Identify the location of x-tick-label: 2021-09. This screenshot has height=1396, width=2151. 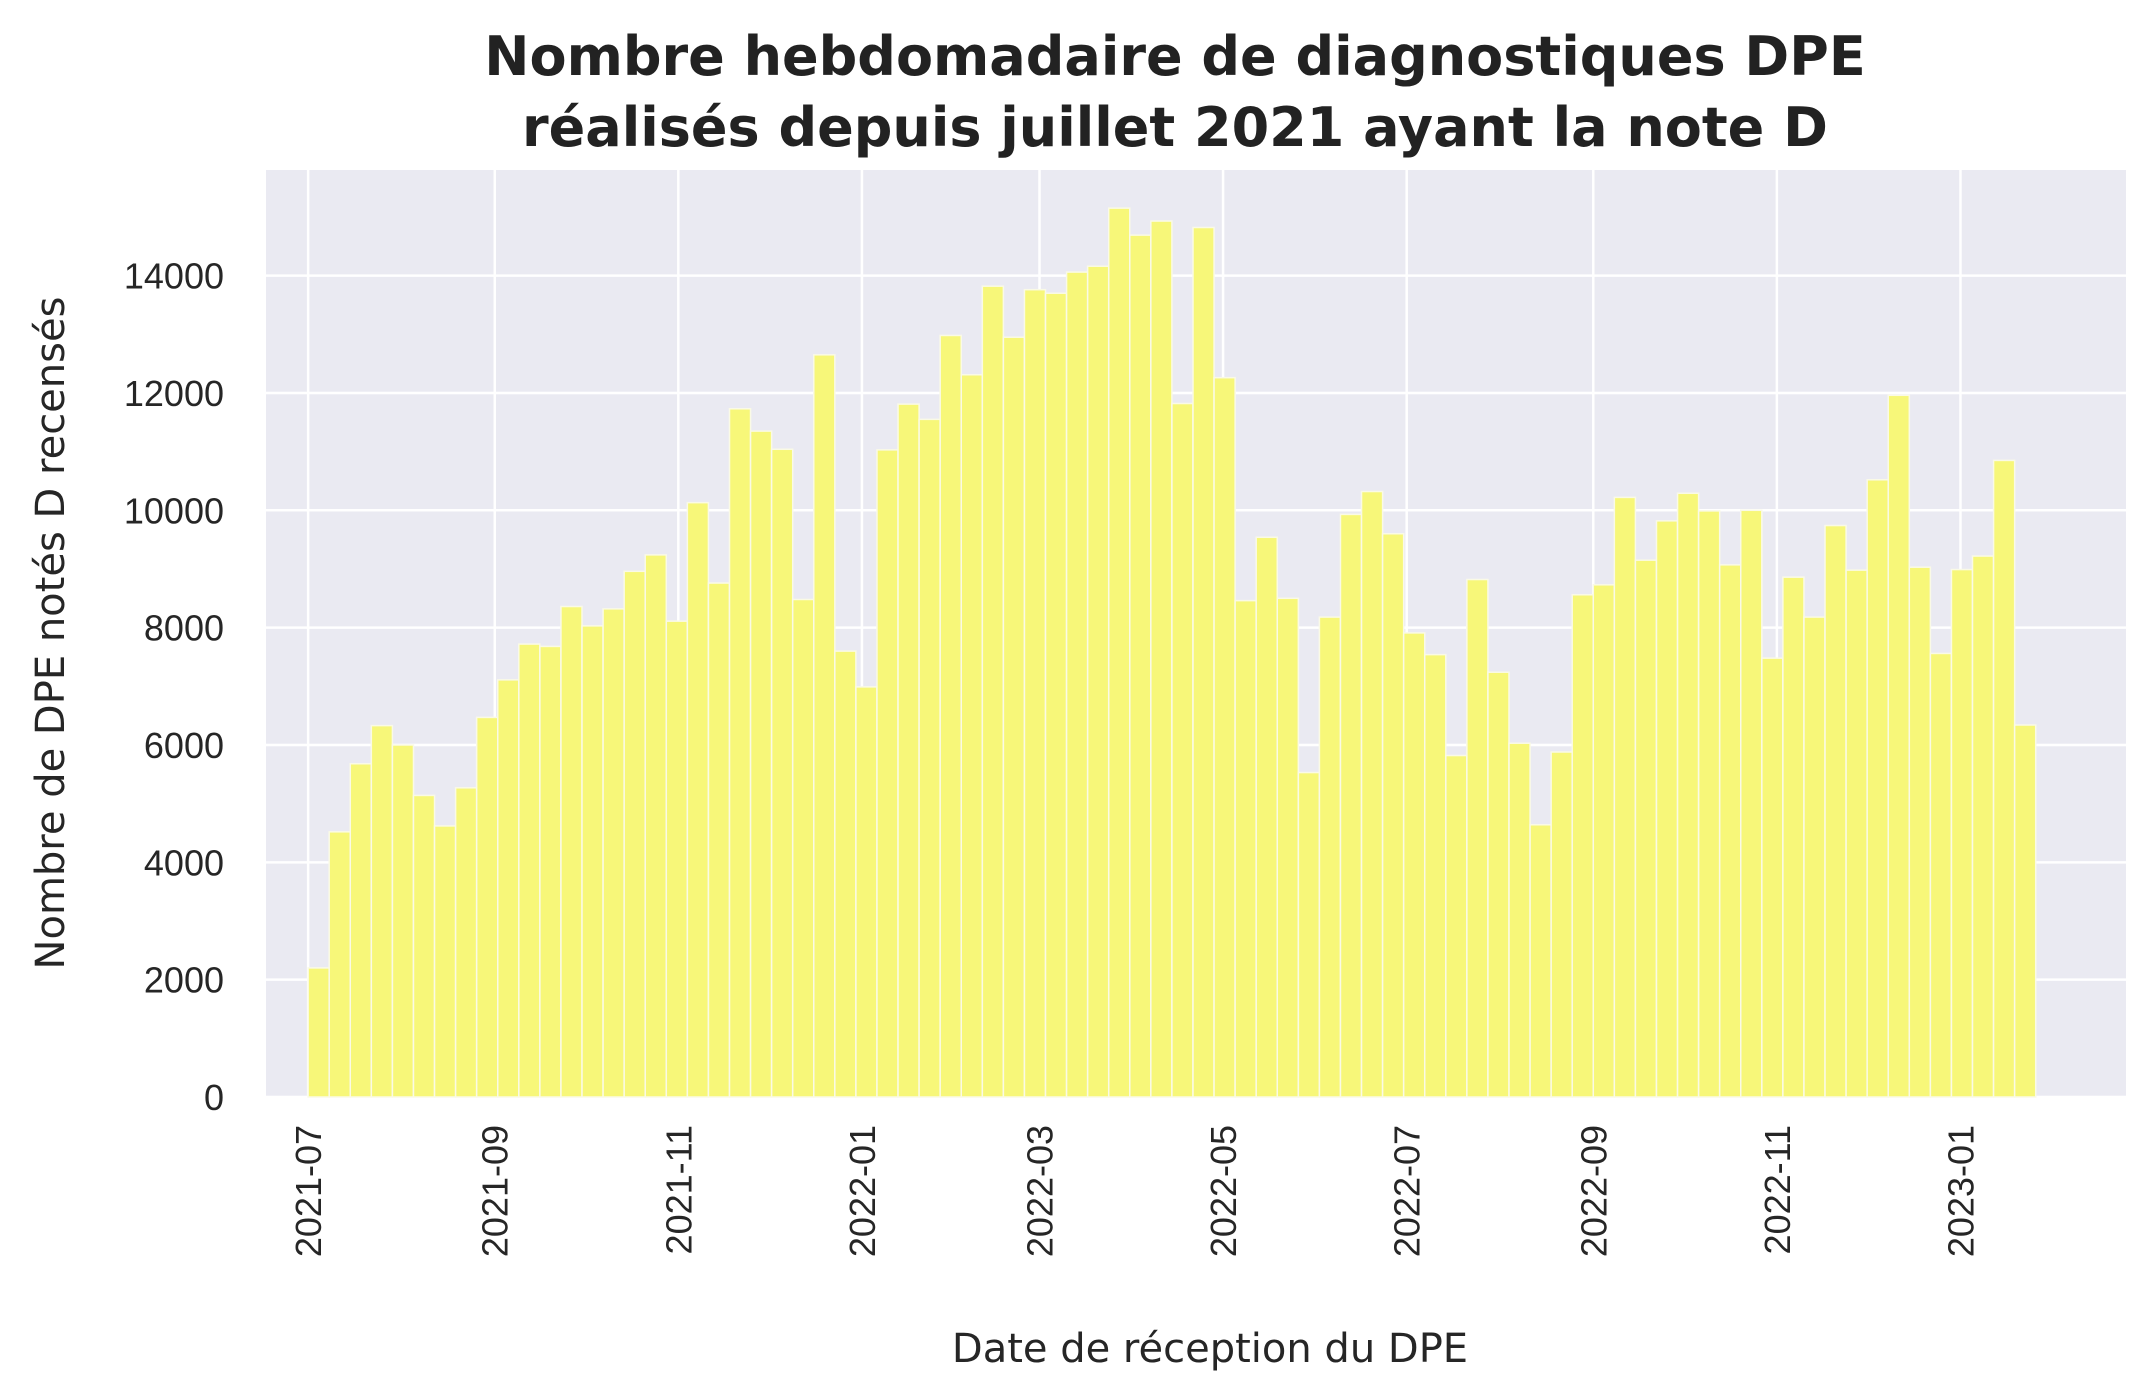
(495, 1191).